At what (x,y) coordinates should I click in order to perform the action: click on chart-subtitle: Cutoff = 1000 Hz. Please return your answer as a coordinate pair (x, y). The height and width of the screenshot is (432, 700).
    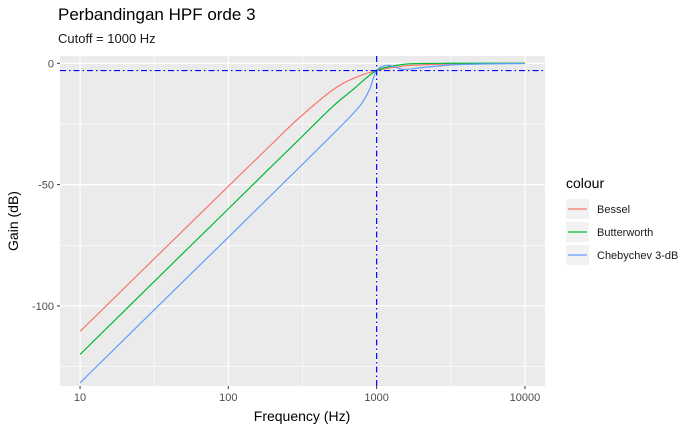
    Looking at the image, I should click on (107, 38).